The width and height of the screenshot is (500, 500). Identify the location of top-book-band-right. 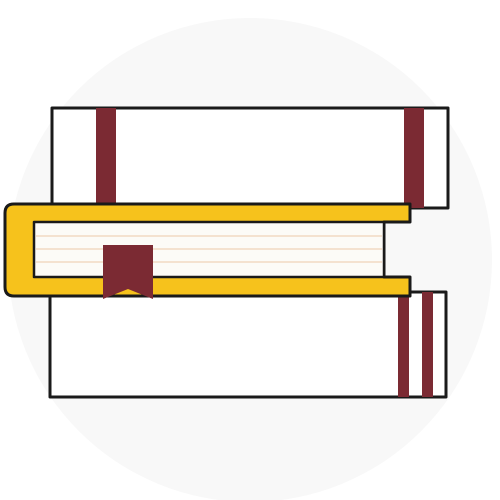
(414, 158).